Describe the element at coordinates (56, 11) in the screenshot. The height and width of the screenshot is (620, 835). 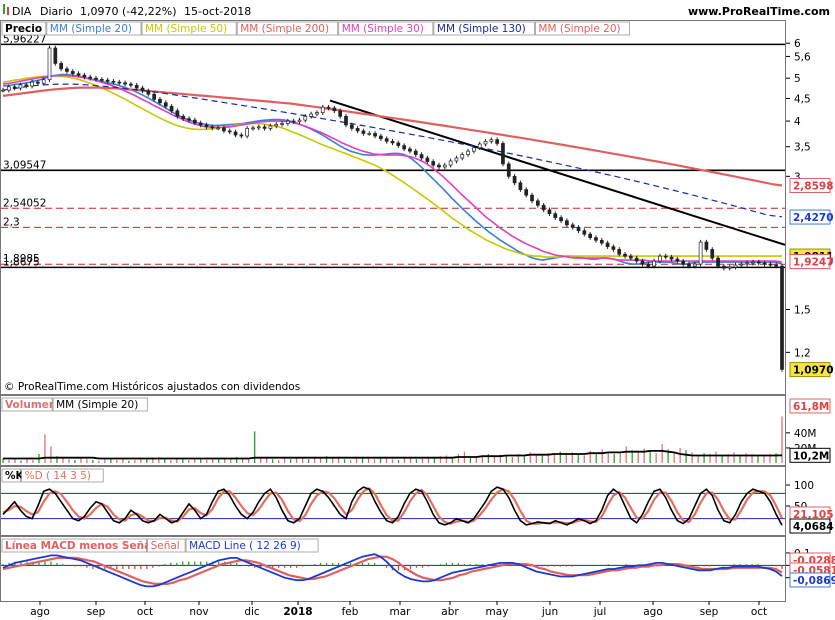
I see `period-label: Diario` at that location.